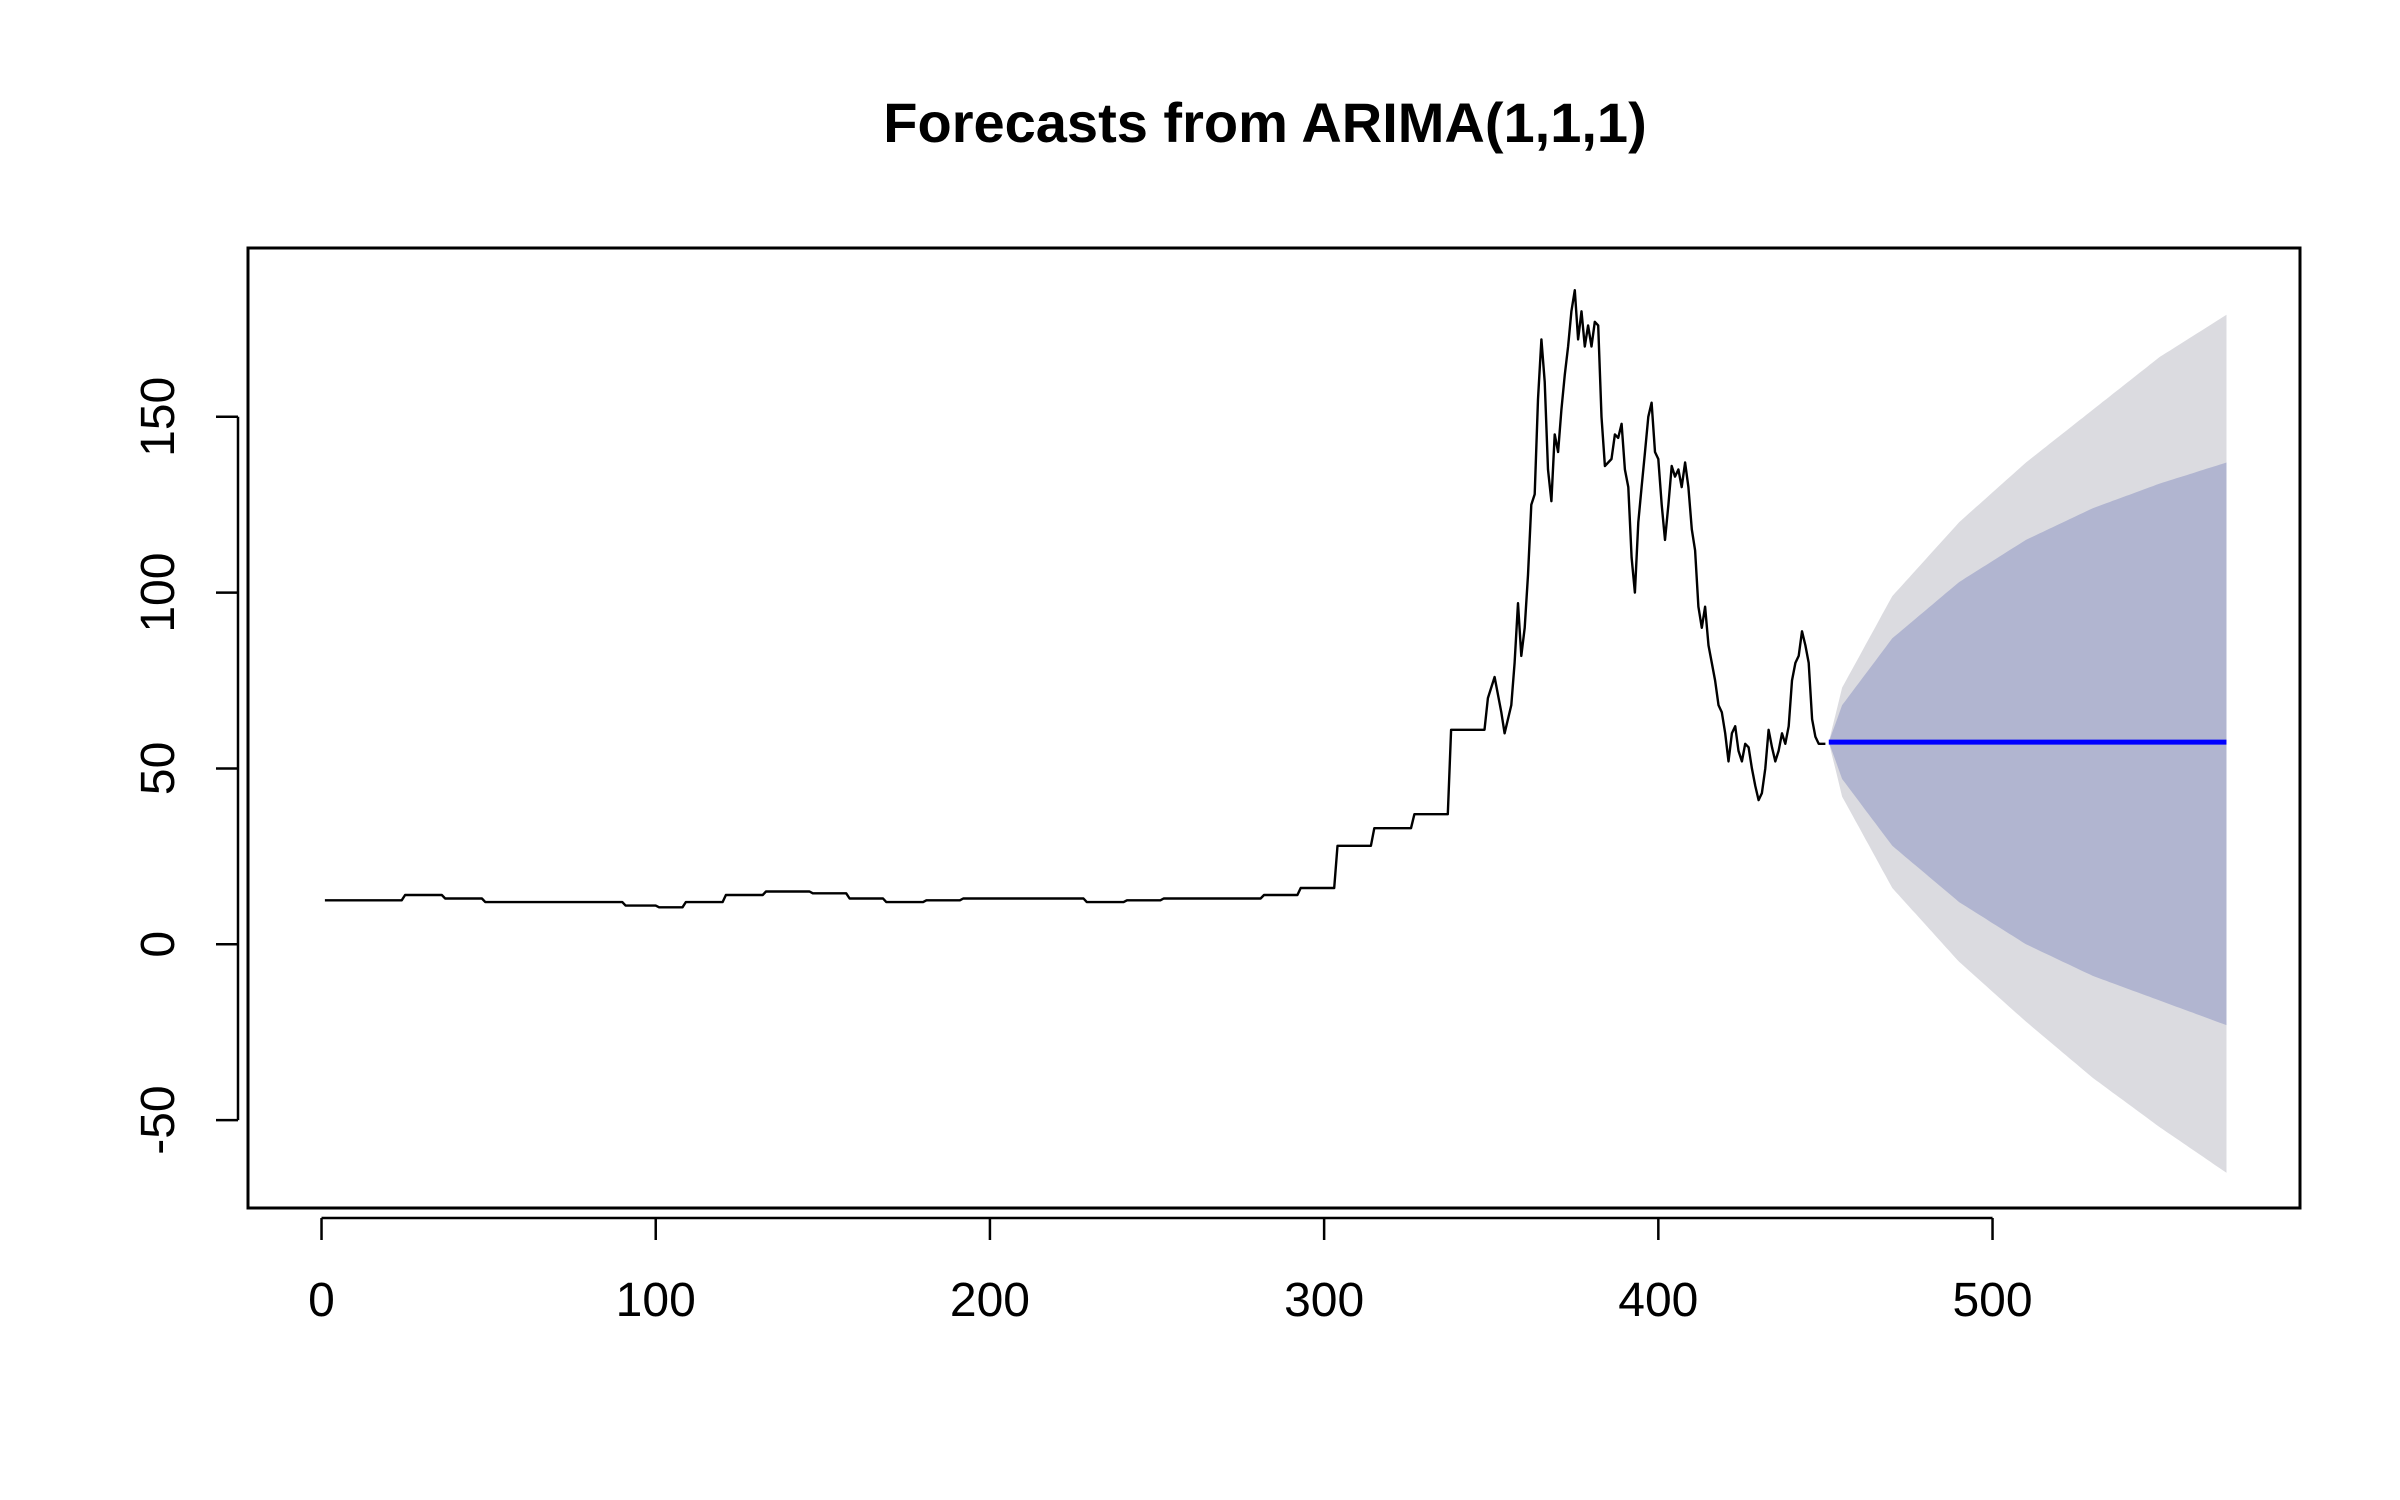 This screenshot has height=1500, width=2400. What do you see at coordinates (158, 593) in the screenshot?
I see `y-tick-label: 100` at bounding box center [158, 593].